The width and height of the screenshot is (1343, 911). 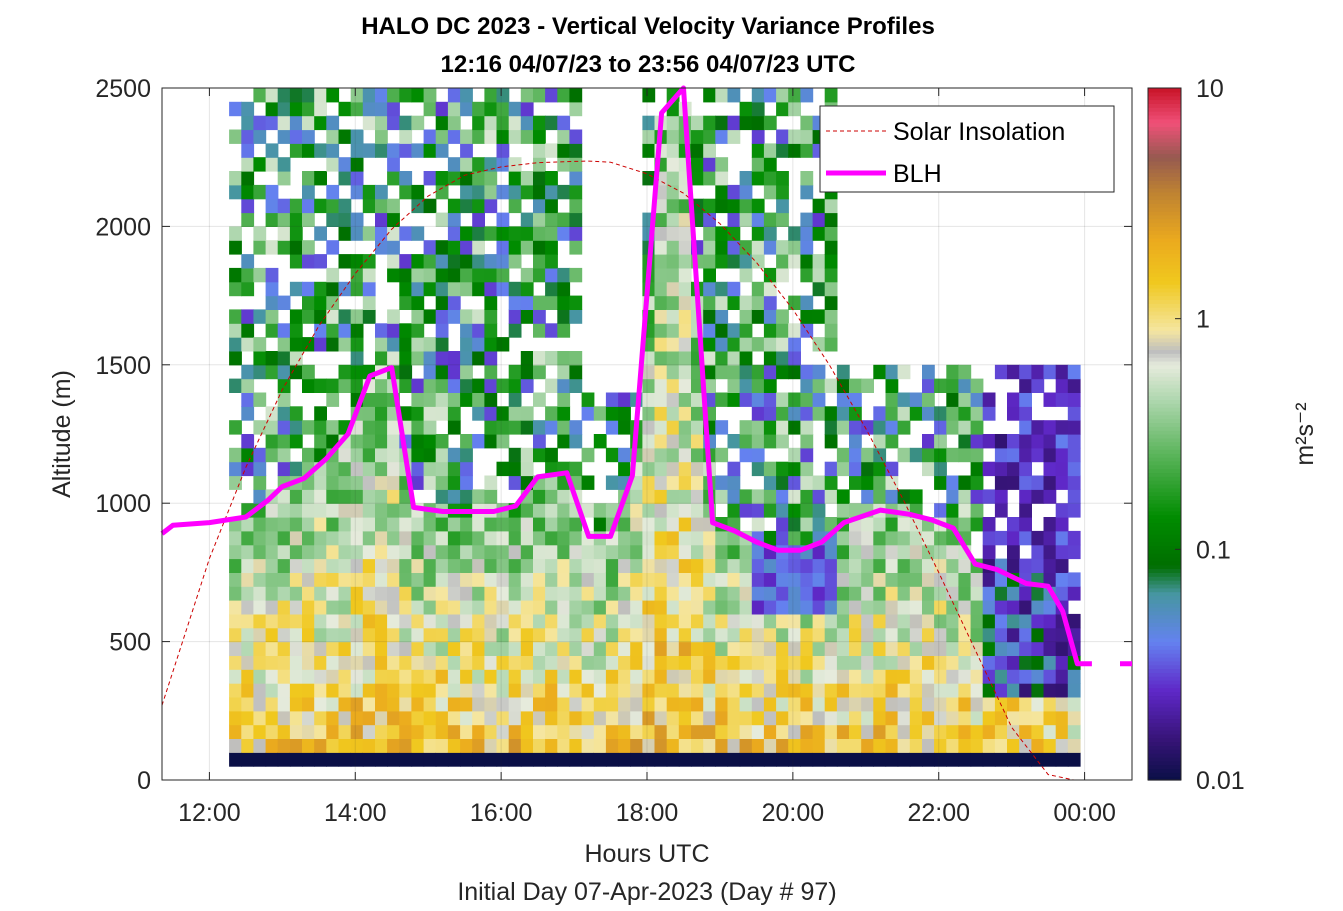 What do you see at coordinates (355, 813) in the screenshot?
I see `x-tick-label: 14:00` at bounding box center [355, 813].